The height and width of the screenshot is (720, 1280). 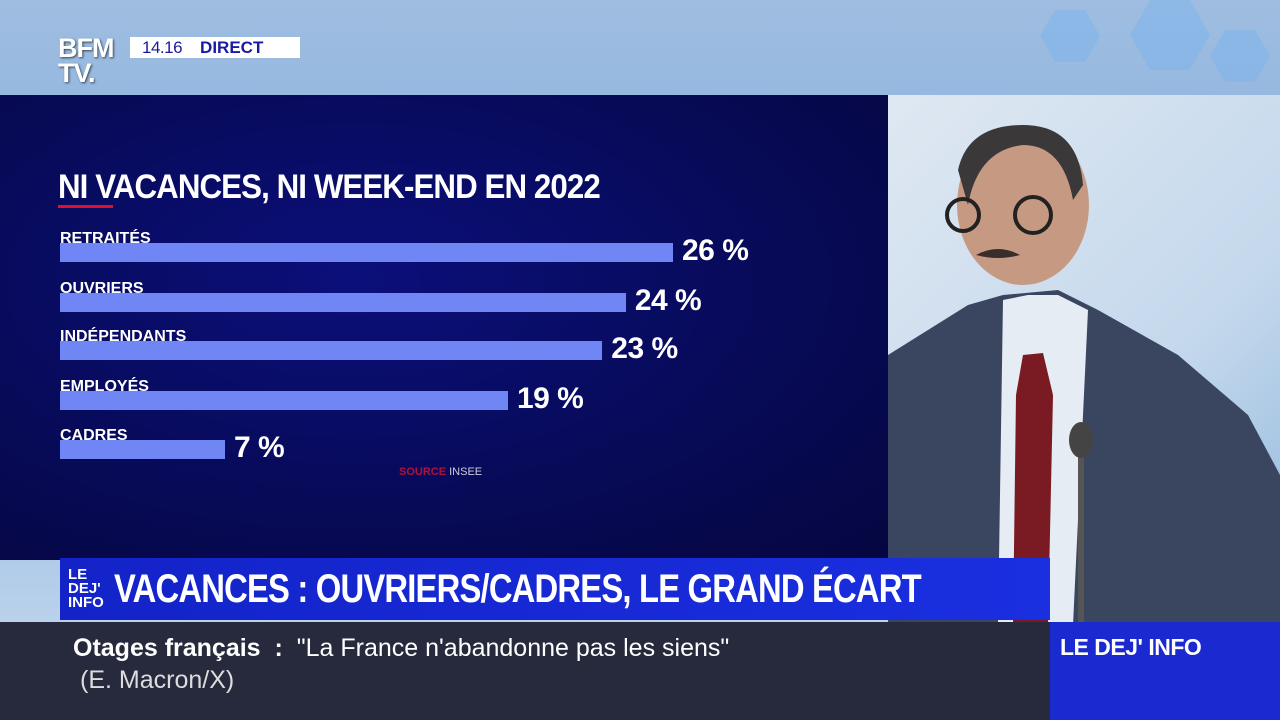 What do you see at coordinates (123, 336) in the screenshot?
I see `category-label: INDÉPENDANTS` at bounding box center [123, 336].